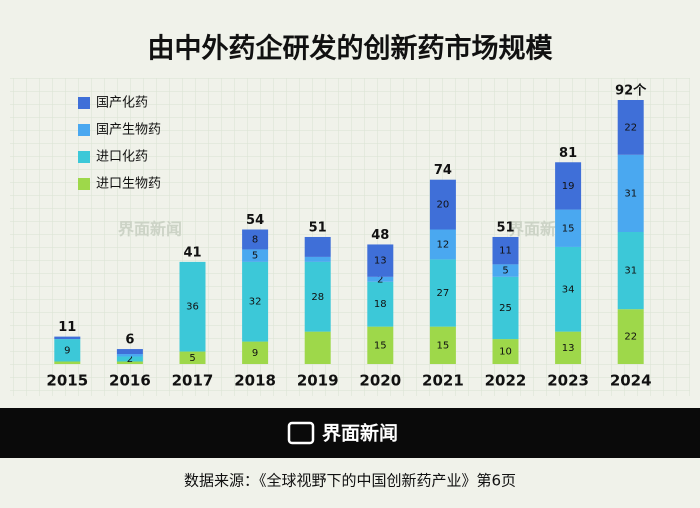 This screenshot has width=700, height=508. I want to click on x-tick-label: 2018, so click(255, 381).